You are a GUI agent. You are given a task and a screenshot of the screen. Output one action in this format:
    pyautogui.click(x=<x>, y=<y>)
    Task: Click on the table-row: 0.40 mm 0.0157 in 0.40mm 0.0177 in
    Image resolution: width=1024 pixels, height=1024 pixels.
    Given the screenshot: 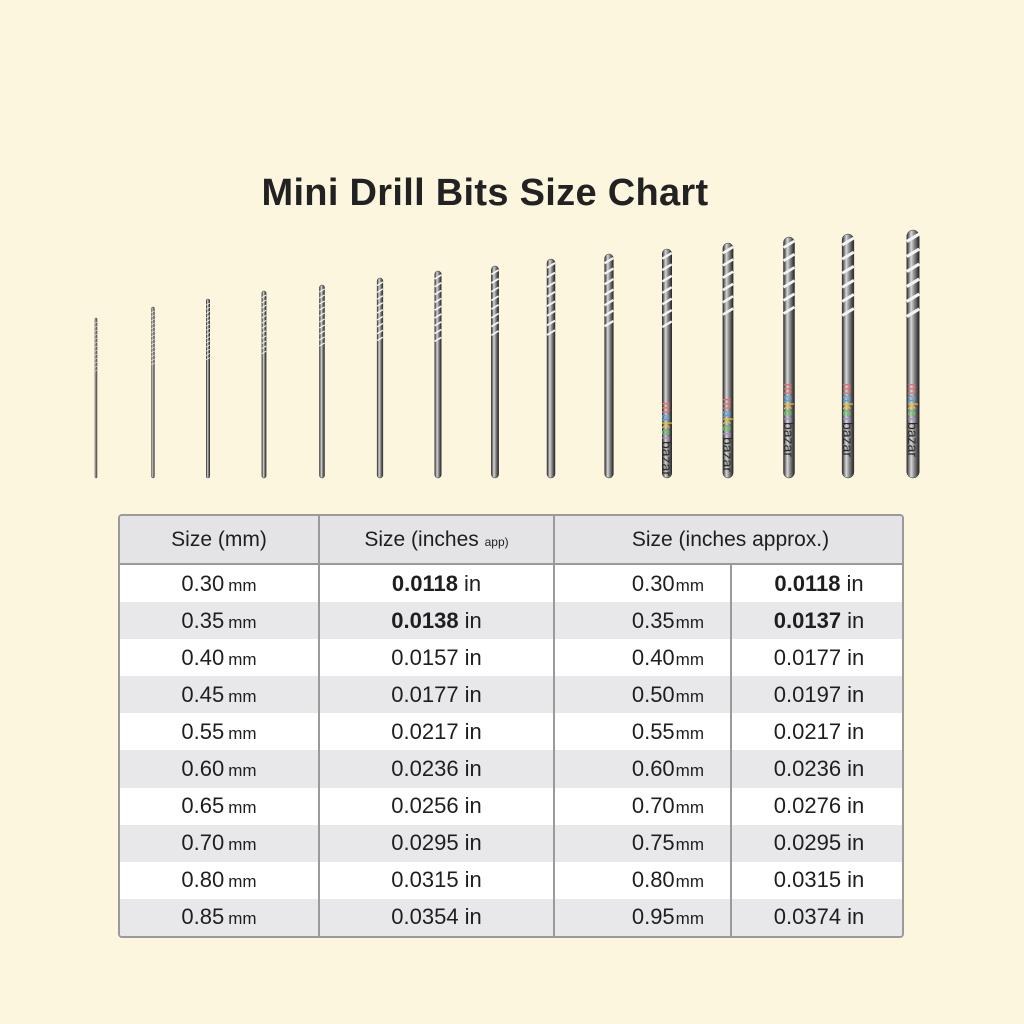 What is the action you would take?
    pyautogui.click(x=511, y=658)
    